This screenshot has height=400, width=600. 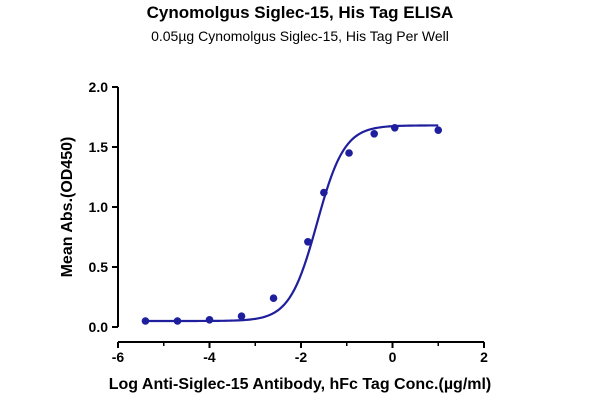 I want to click on x-tick-label: -2, so click(x=301, y=357).